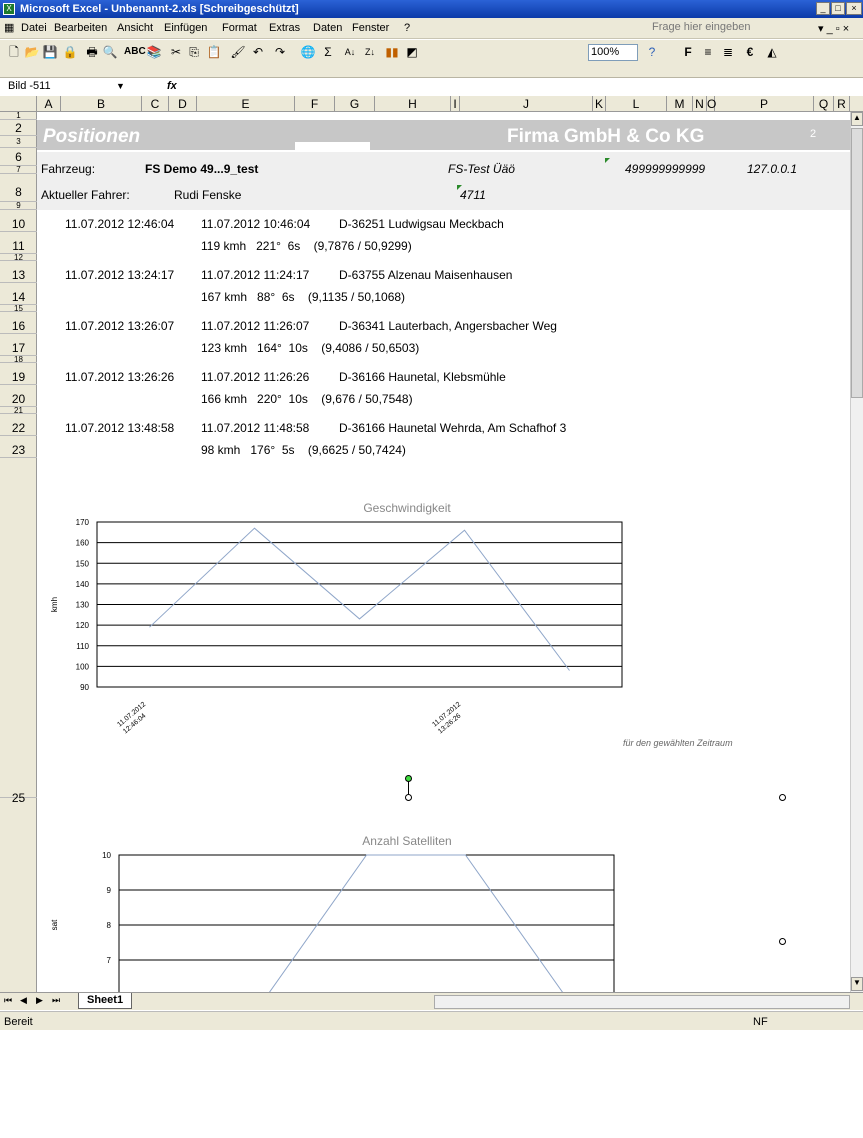 This screenshot has height=1138, width=863. Describe the element at coordinates (14, 52) in the screenshot. I see `new-icon: 🗋` at that location.